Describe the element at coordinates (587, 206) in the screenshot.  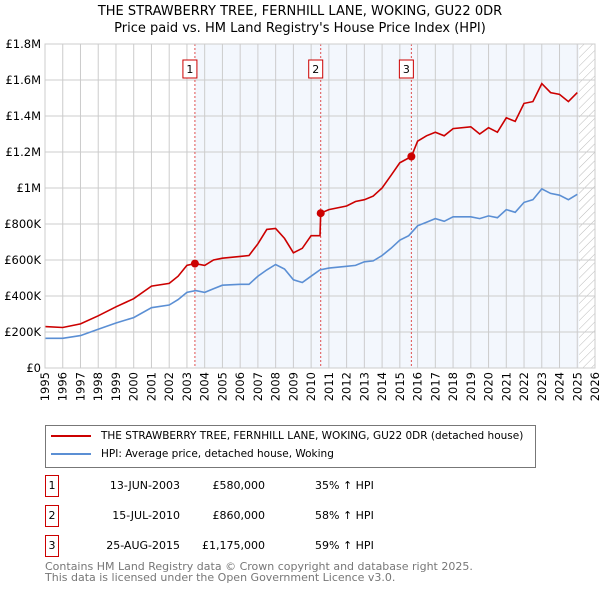
I see `forecast-hatch` at that location.